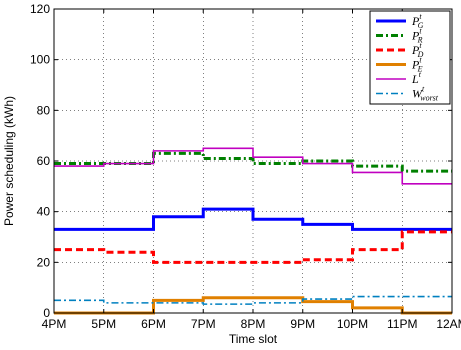 This screenshot has width=461, height=350. What do you see at coordinates (417, 94) in the screenshot?
I see `legend-main: W` at bounding box center [417, 94].